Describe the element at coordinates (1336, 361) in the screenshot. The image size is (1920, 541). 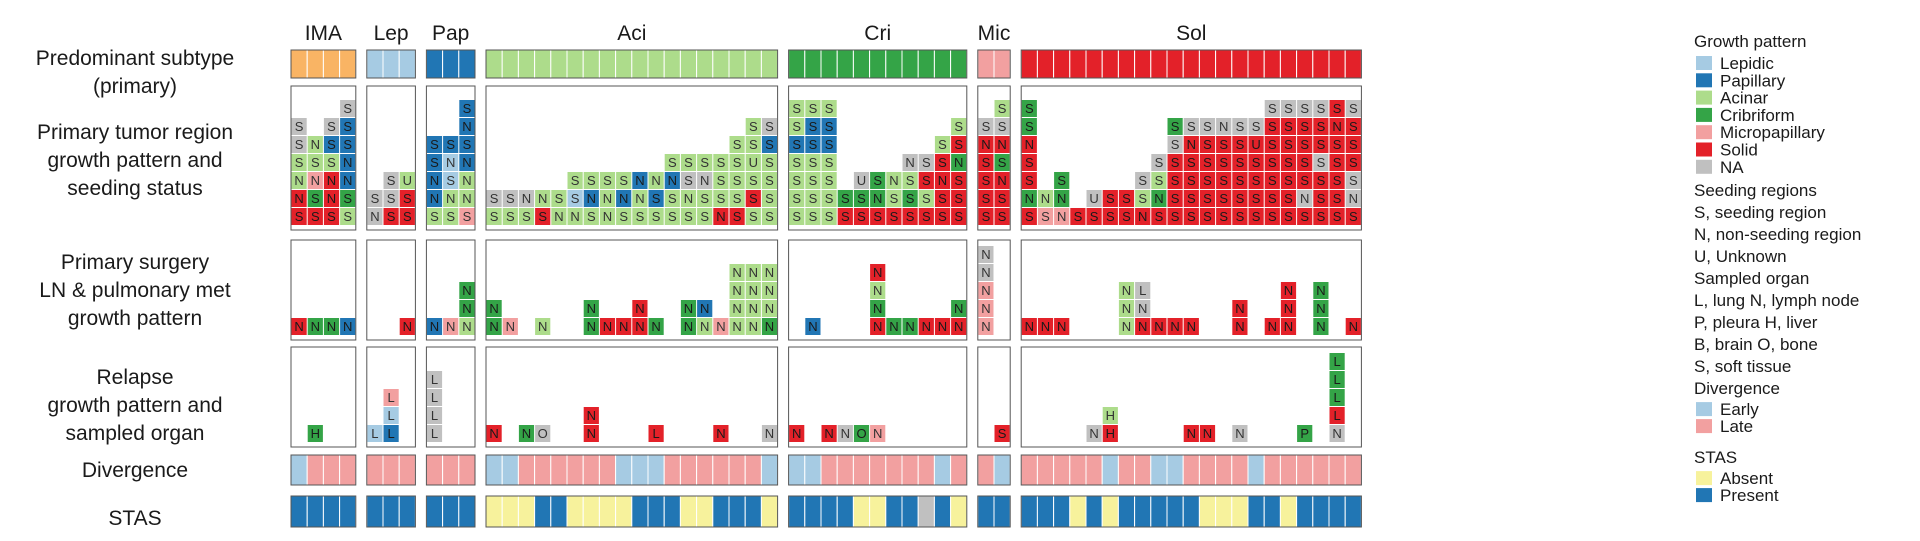
I see `relapse-cell-letter: L` at that location.